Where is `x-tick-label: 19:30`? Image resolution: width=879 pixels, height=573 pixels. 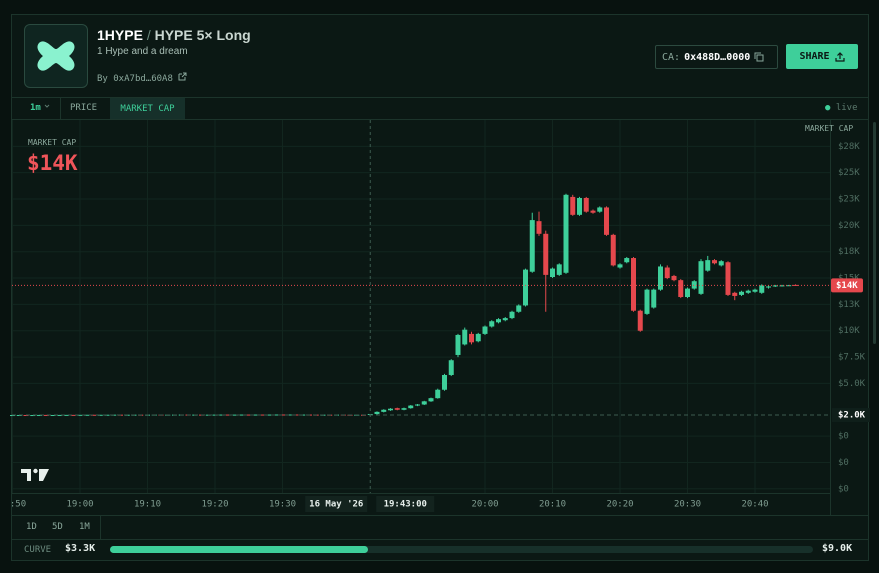 x-tick-label: 19:30 is located at coordinates (282, 505).